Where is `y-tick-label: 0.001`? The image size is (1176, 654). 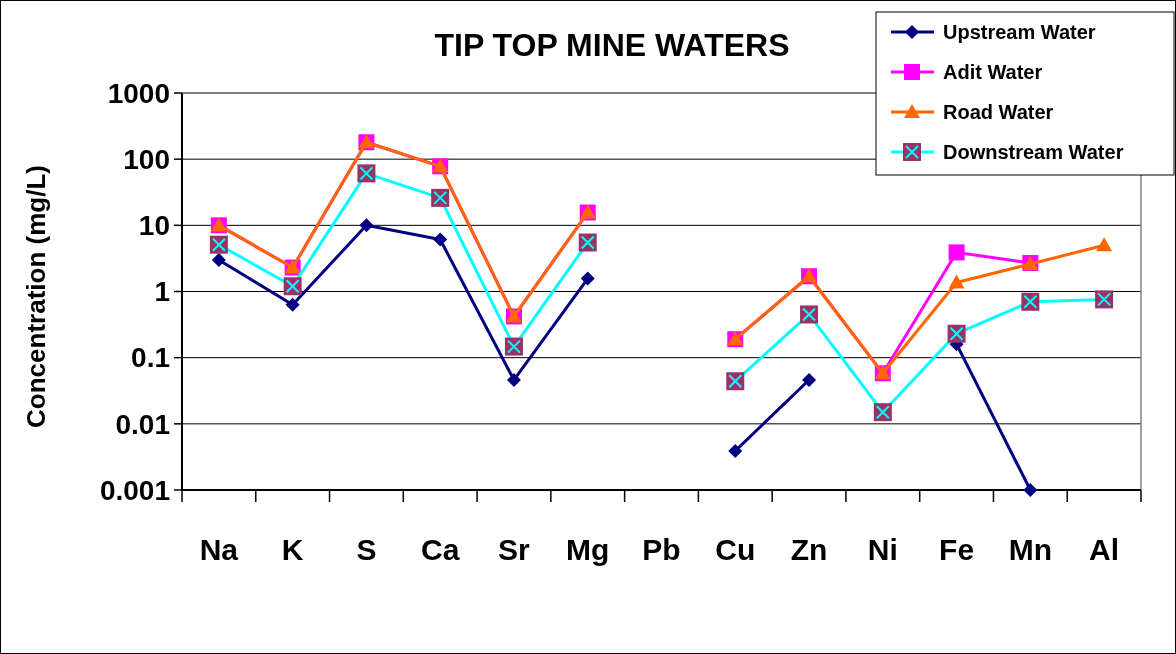
y-tick-label: 0.001 is located at coordinates (134, 490).